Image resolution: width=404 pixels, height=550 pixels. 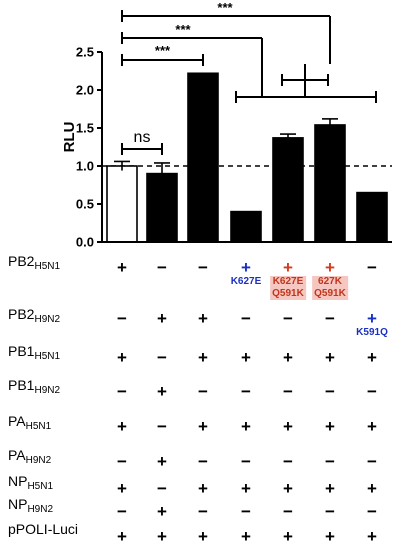 What do you see at coordinates (69, 137) in the screenshot?
I see `y-axis-title: RLU` at bounding box center [69, 137].